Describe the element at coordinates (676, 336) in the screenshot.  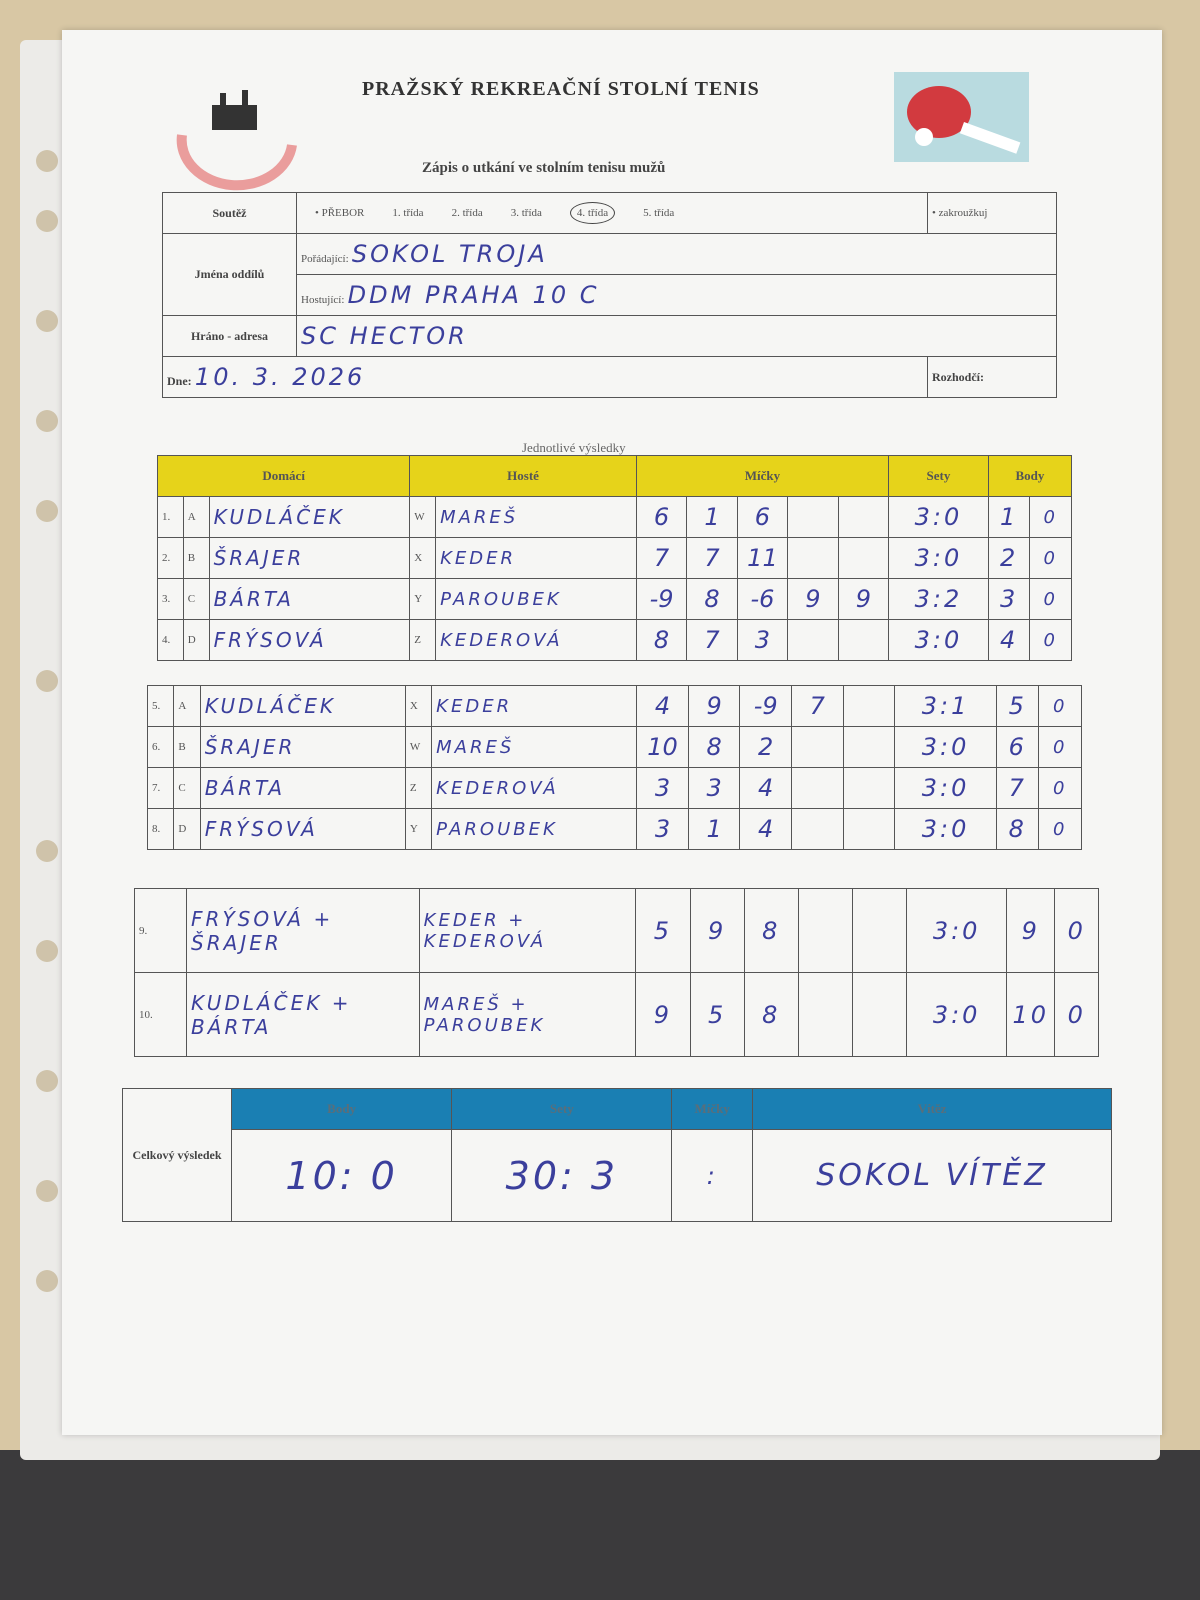
I see `venue: SC HECTOR` at that location.